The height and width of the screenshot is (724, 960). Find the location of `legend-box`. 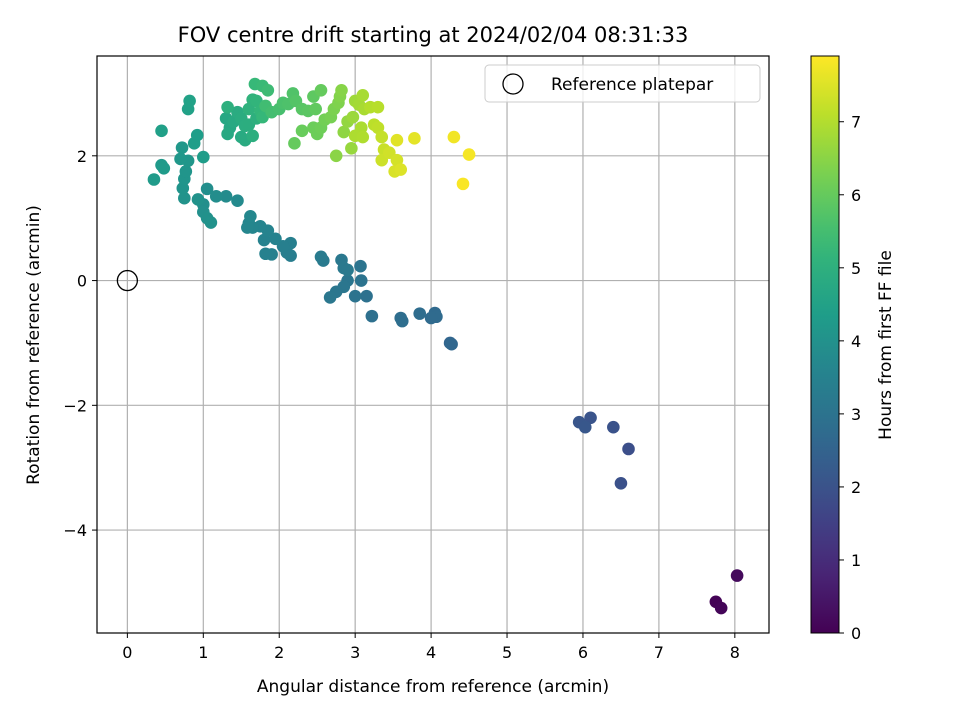

legend-box is located at coordinates (622, 83).